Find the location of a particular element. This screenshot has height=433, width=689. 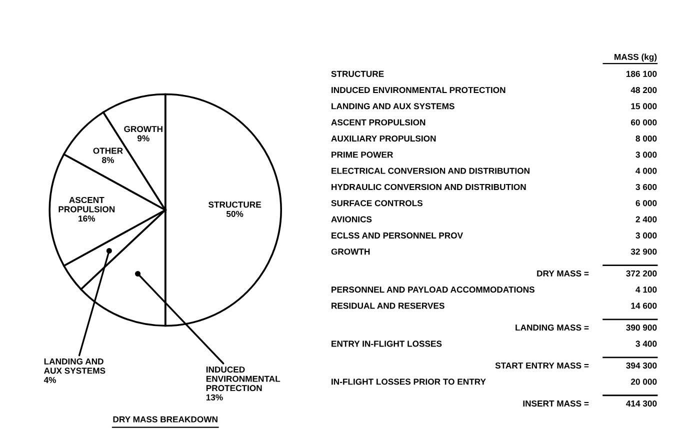

slice-label: ASCENT PROPULSION is located at coordinates (86, 204).